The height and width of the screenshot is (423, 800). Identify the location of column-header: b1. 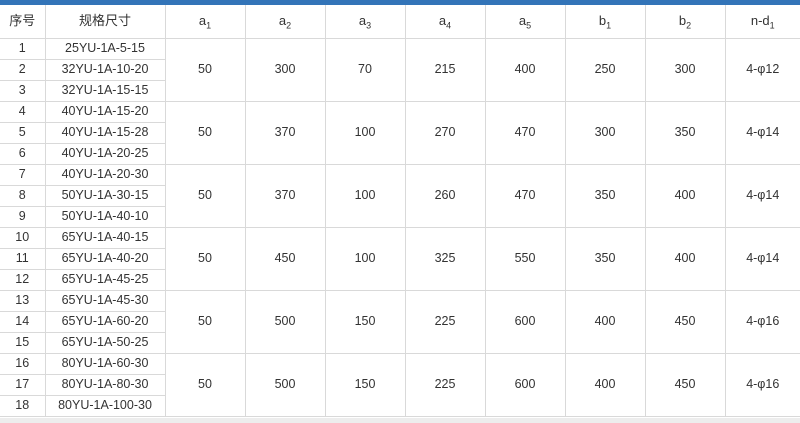
(605, 22).